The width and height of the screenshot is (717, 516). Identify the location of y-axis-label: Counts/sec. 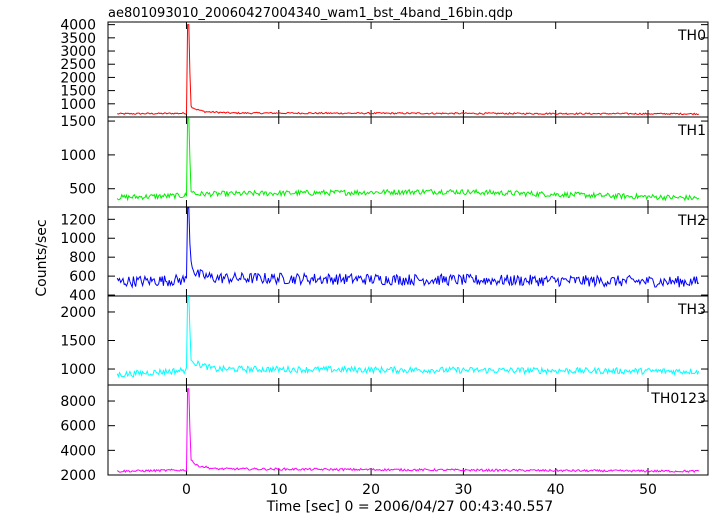
(42, 257).